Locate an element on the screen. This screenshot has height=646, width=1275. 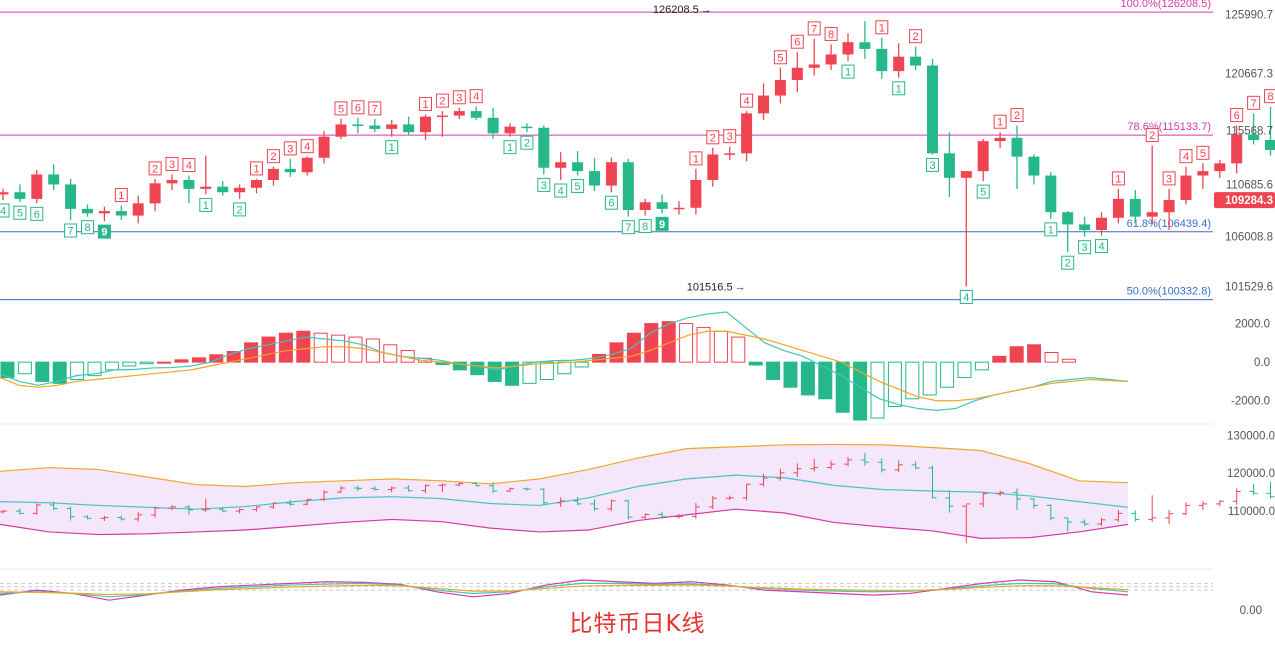
y-tick-label: 120667.3 is located at coordinates (1249, 75).